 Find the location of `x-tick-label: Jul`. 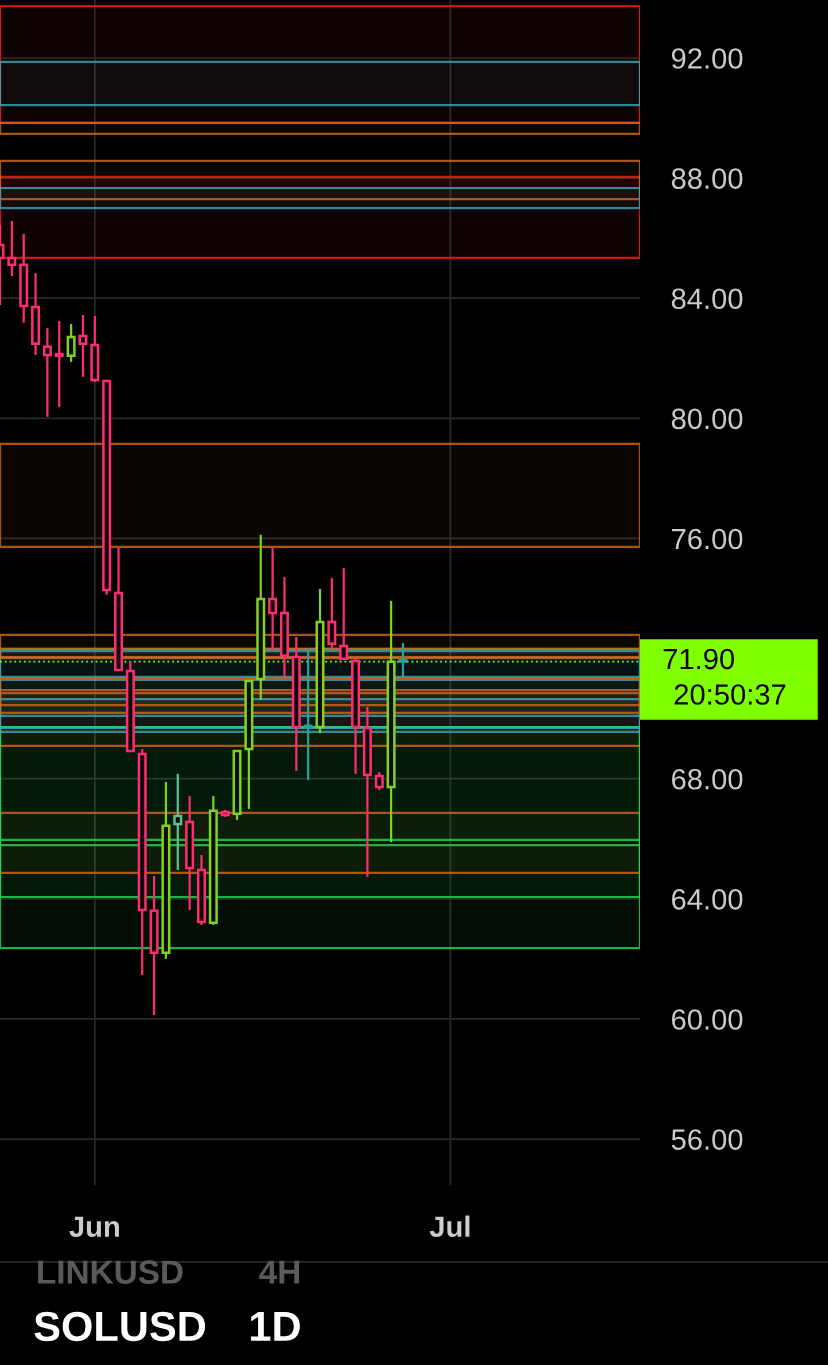

x-tick-label: Jul is located at coordinates (449, 1226).